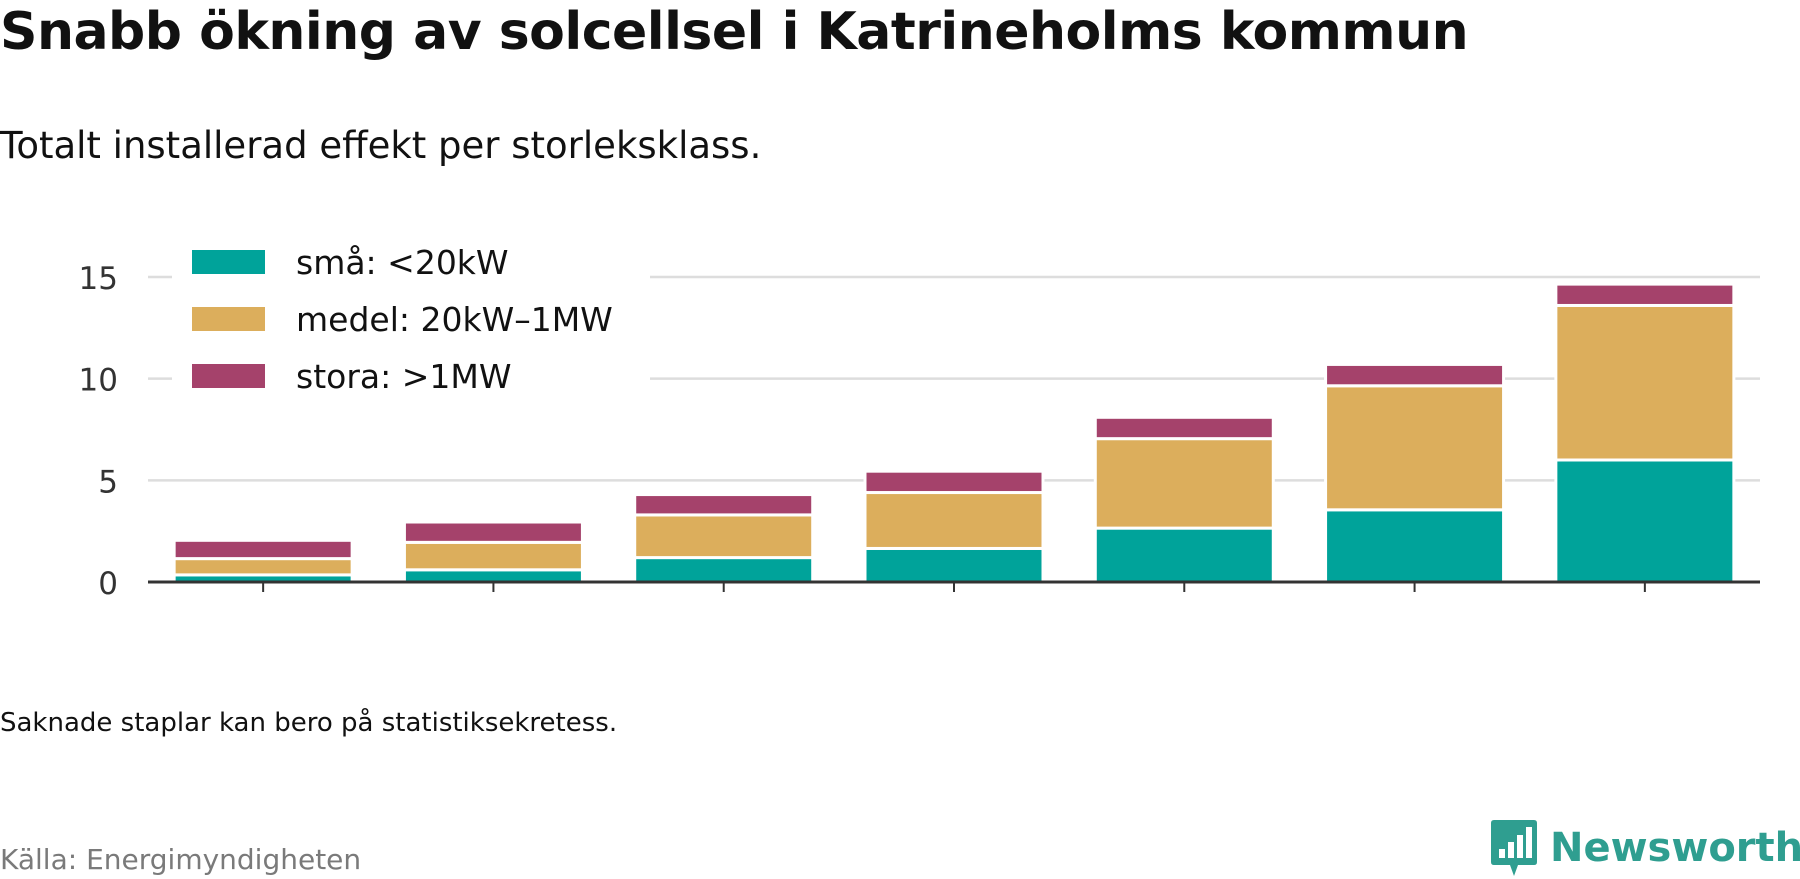 The image size is (1800, 879). I want to click on legend: små: <20kW medel: 20kW–1MW stora: >1MW, so click(411, 321).